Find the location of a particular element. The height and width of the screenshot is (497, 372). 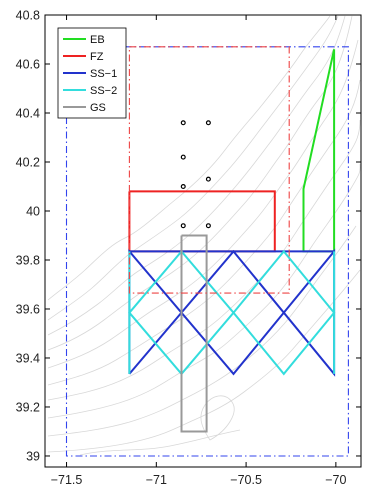

x-tick-label: −70.5 is located at coordinates (246, 480).